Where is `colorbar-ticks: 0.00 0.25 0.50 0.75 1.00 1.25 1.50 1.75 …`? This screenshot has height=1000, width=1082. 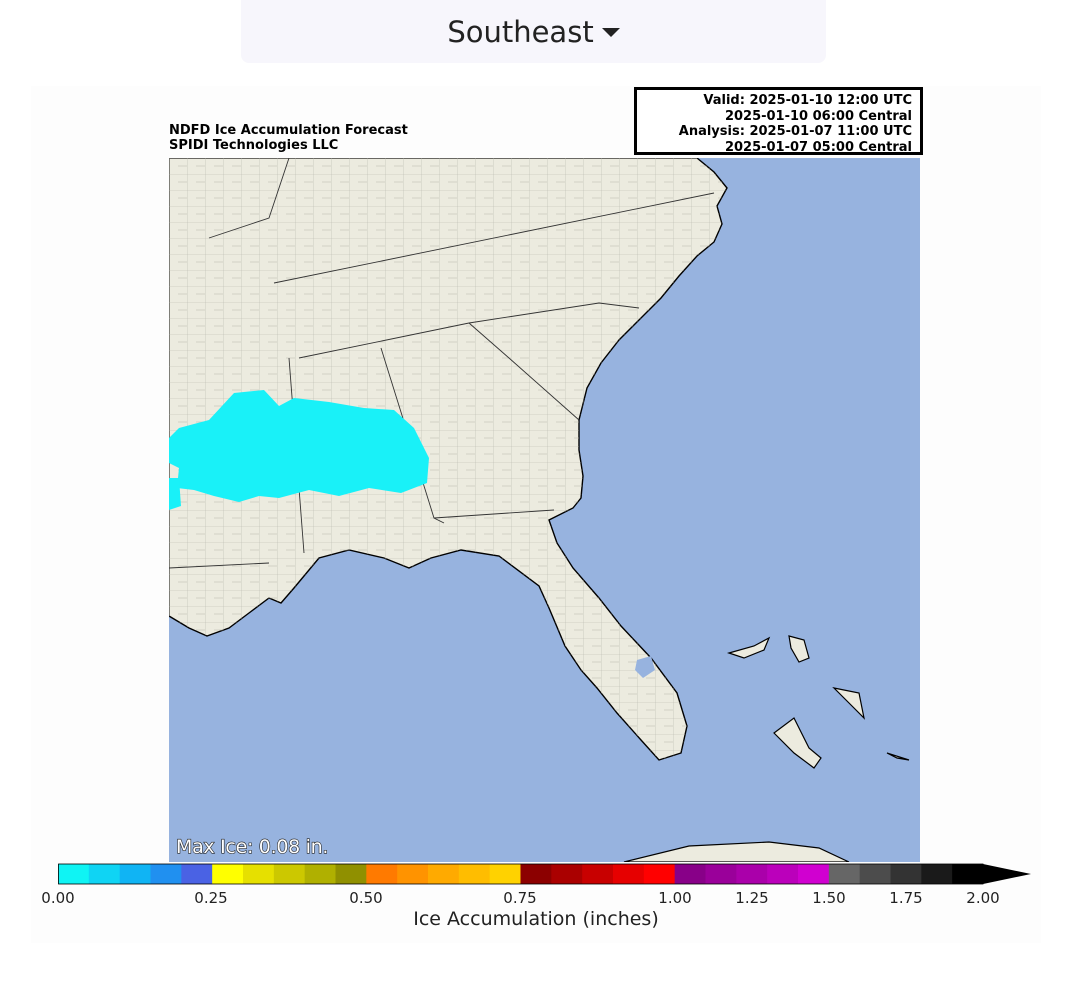
colorbar-ticks: 0.00 0.25 0.50 0.75 1.00 1.25 1.50 1.75 … is located at coordinates (536, 898).